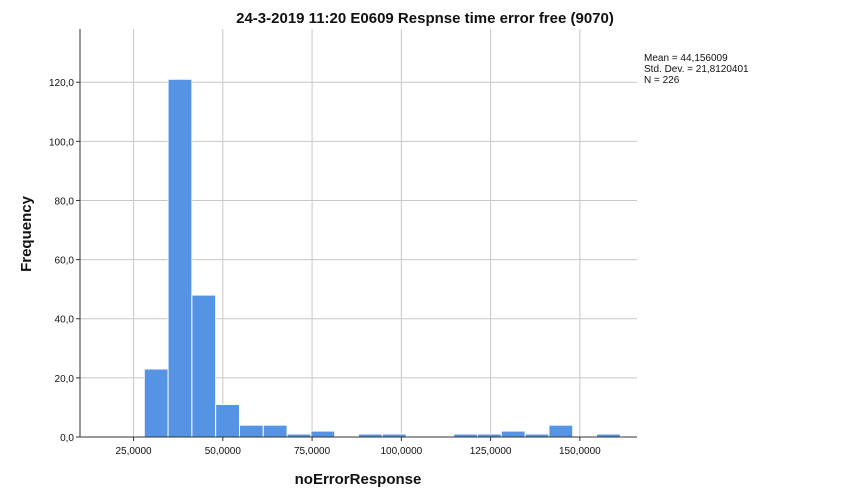  Describe the element at coordinates (67, 438) in the screenshot. I see `y-tick-label: 0,0` at that location.